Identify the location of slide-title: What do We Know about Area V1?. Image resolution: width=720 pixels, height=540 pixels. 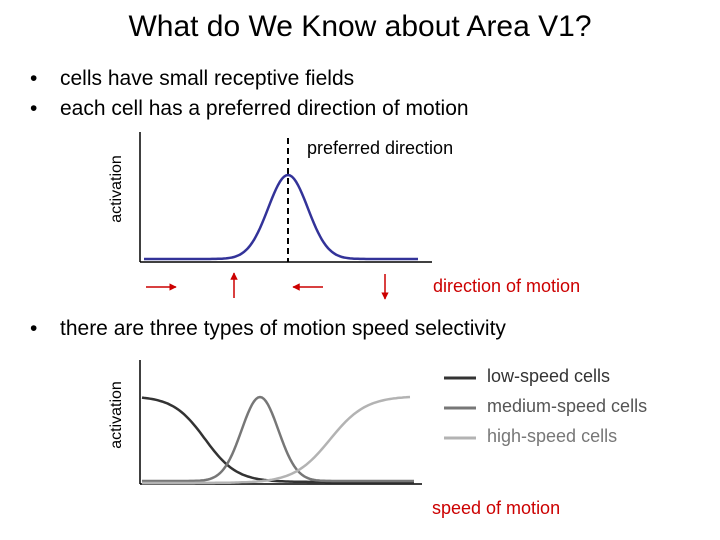
(360, 26).